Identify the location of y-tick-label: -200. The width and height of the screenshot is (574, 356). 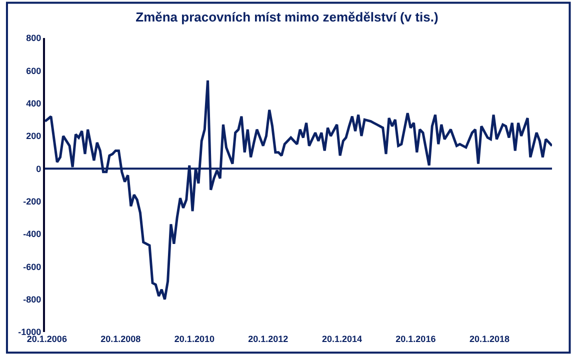
(32, 201).